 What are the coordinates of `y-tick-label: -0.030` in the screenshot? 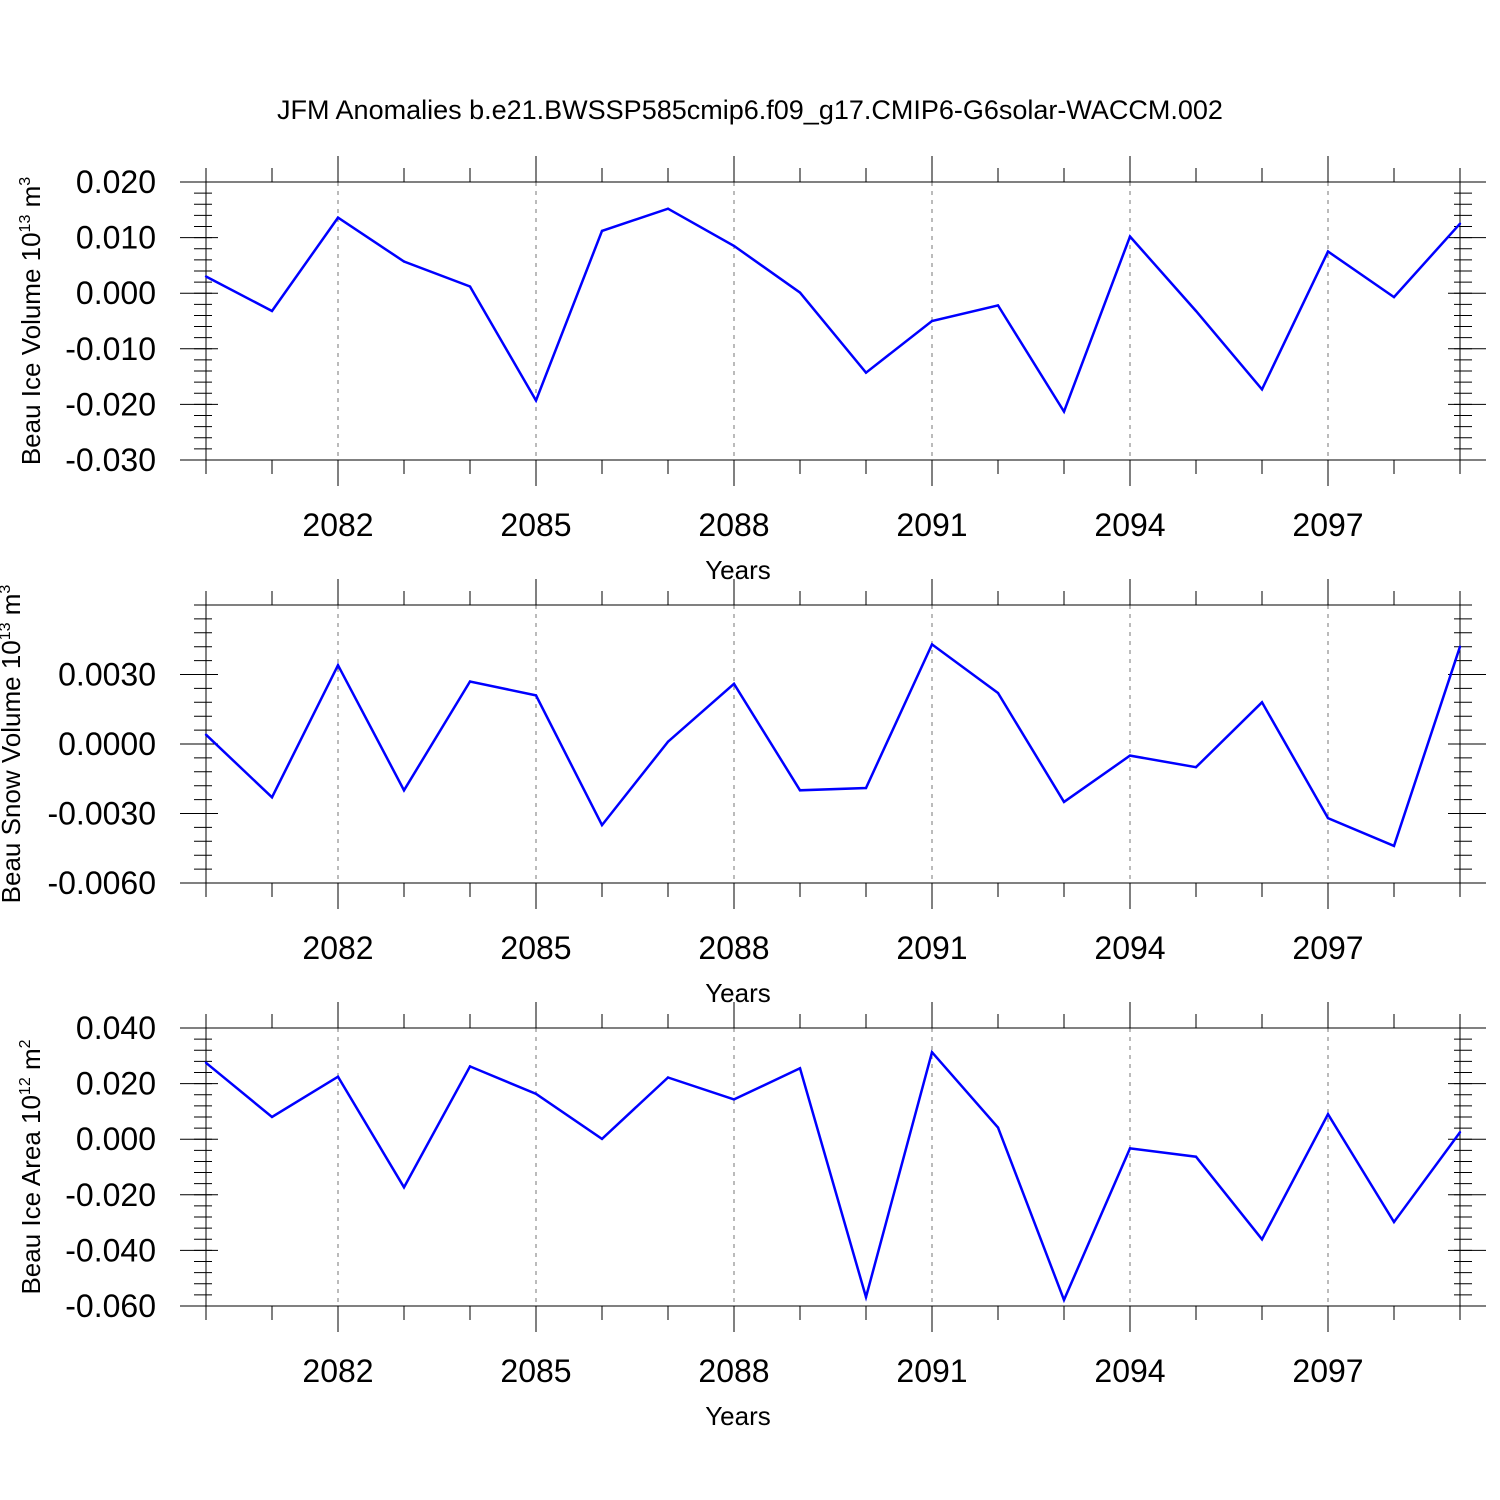 It's located at (110, 460).